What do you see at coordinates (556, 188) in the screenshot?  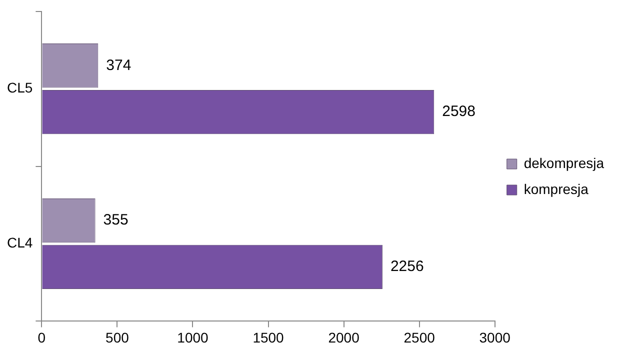 I see `legend-label: kompresja` at bounding box center [556, 188].